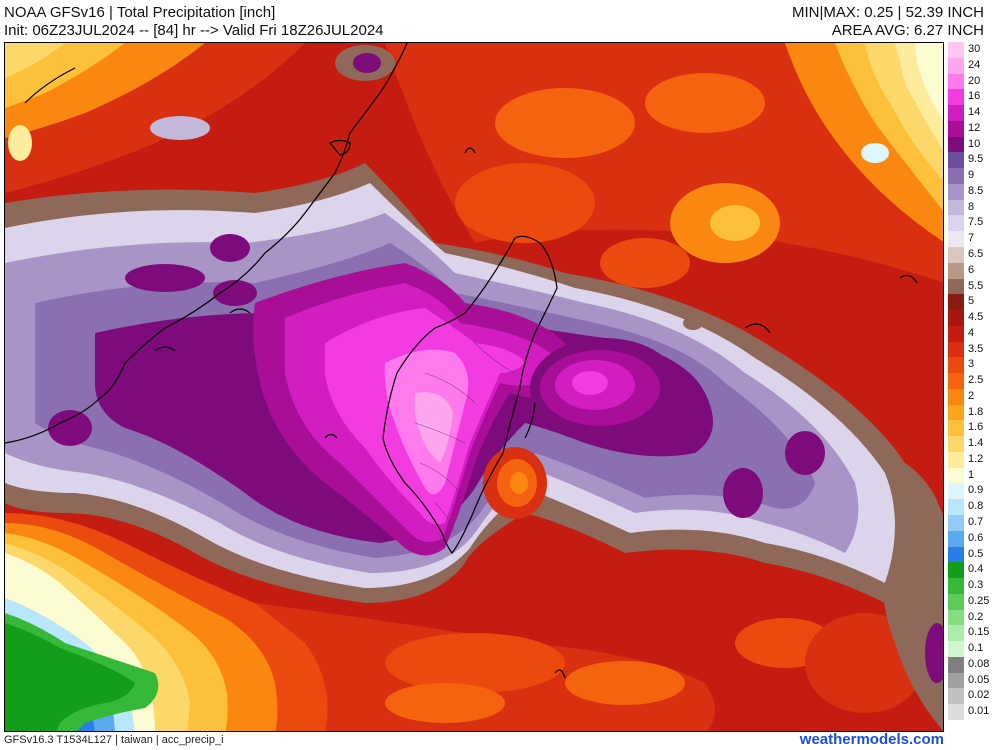  I want to click on legend-level: 0.4, so click(974, 570).